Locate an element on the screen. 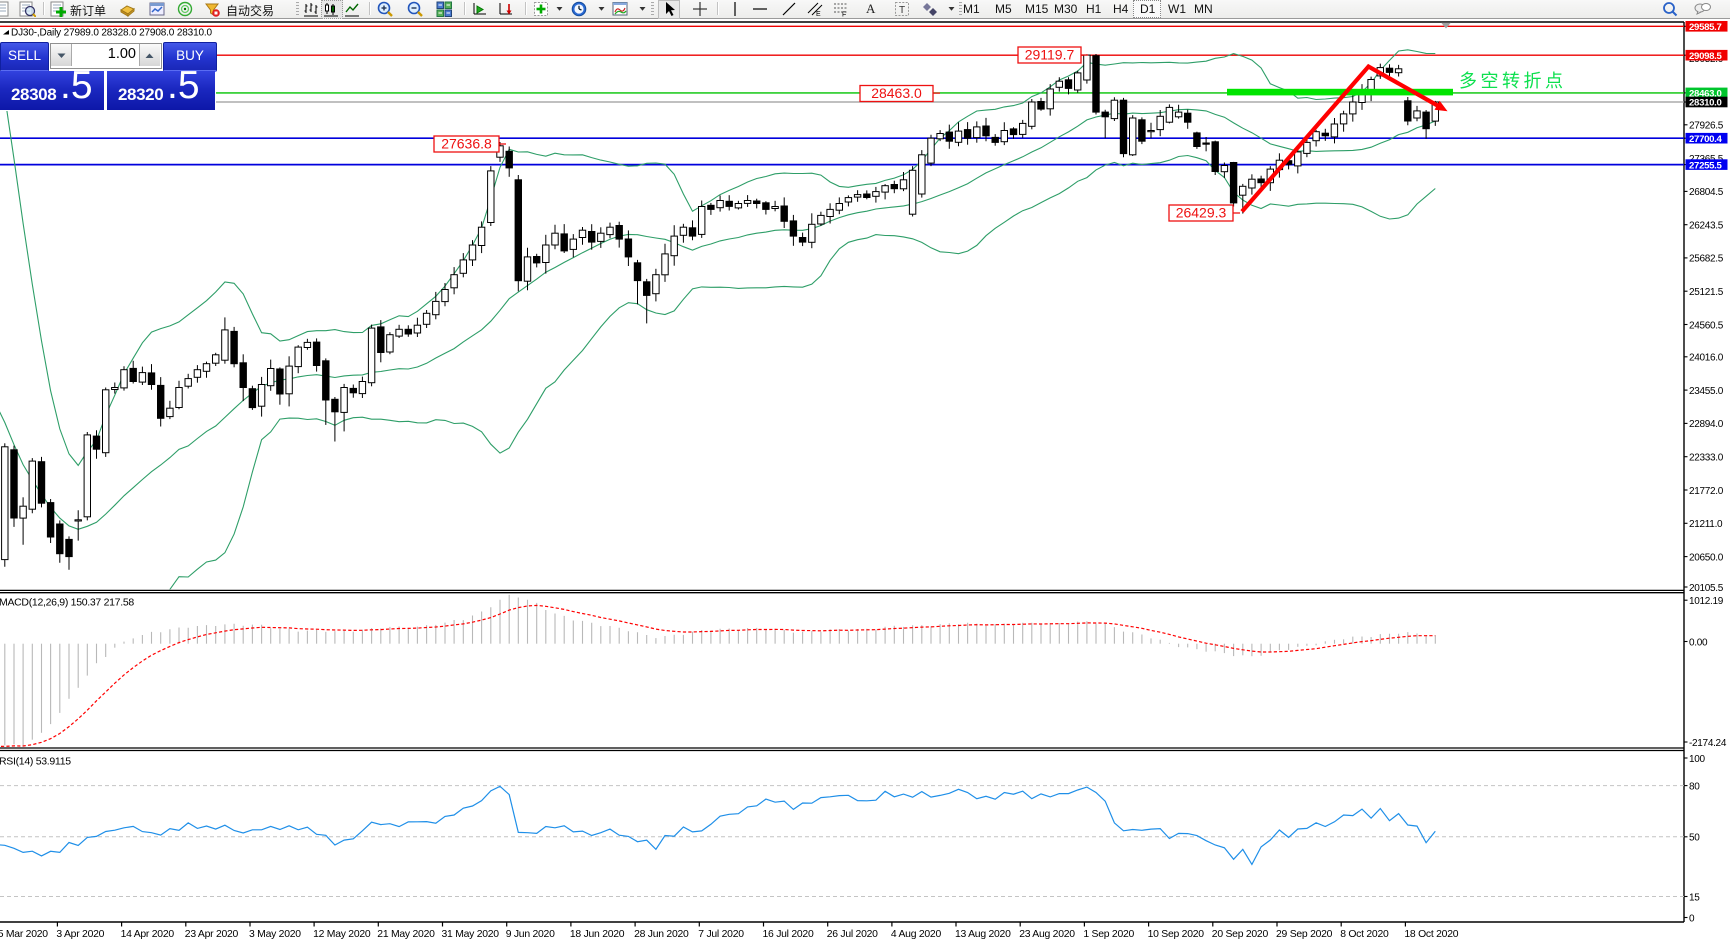  svg-text: 1012.19 is located at coordinates (1706, 601).